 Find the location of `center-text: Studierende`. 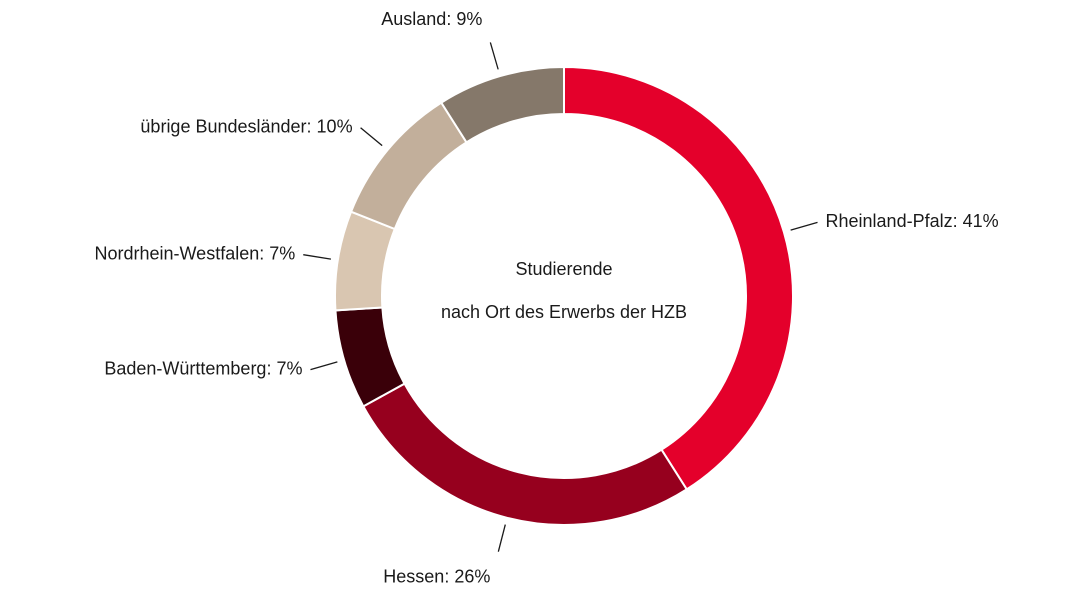

center-text: Studierende is located at coordinates (563, 269).